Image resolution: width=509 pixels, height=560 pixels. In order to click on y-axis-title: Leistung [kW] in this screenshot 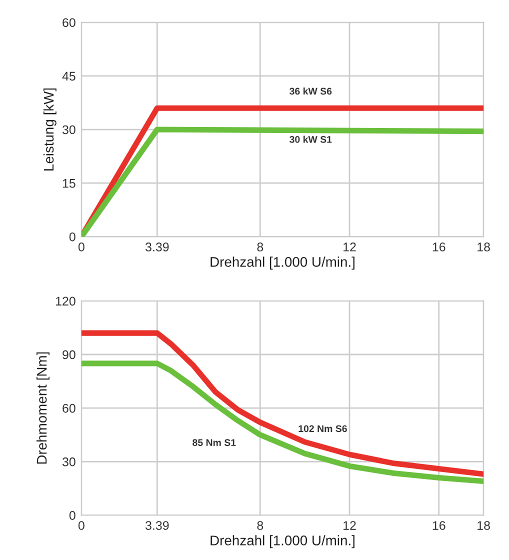, I will do `click(49, 129)`.